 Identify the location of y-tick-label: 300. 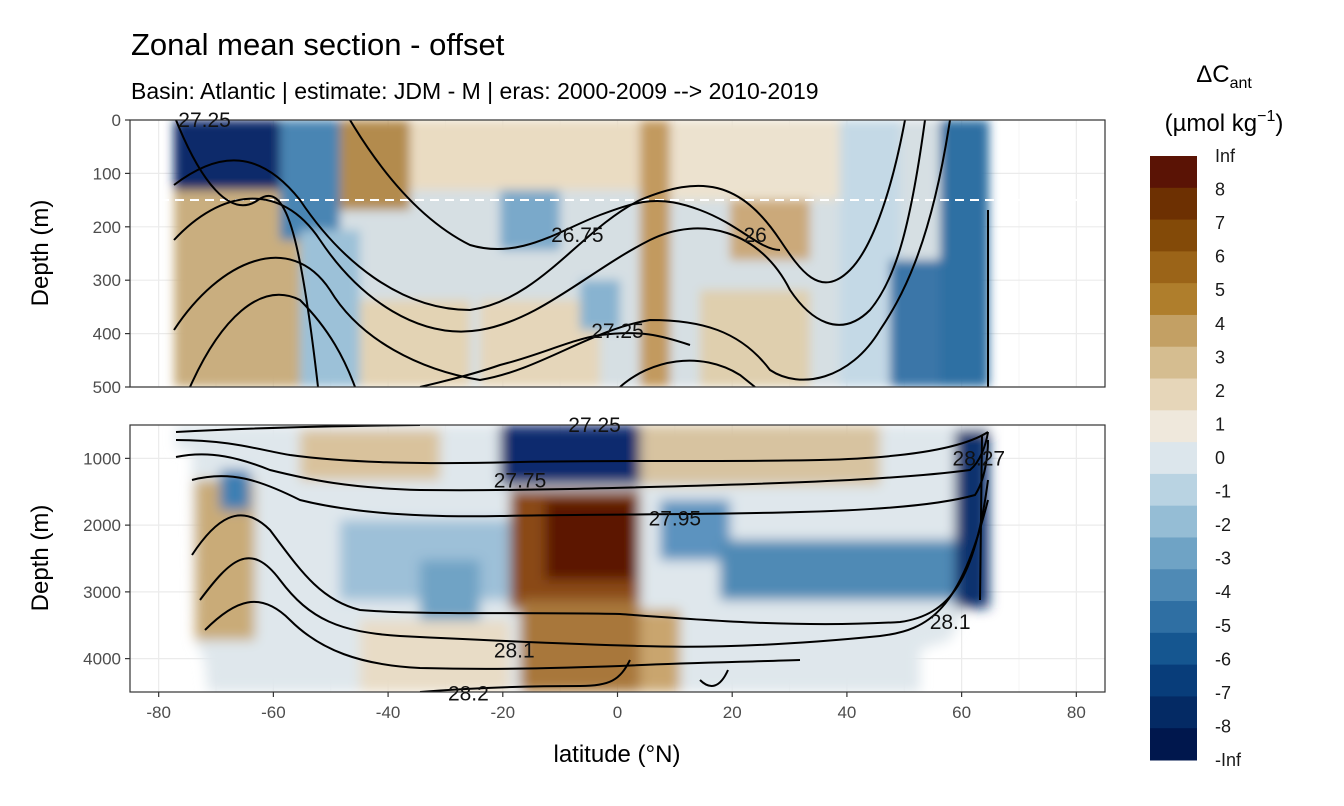
(107, 280).